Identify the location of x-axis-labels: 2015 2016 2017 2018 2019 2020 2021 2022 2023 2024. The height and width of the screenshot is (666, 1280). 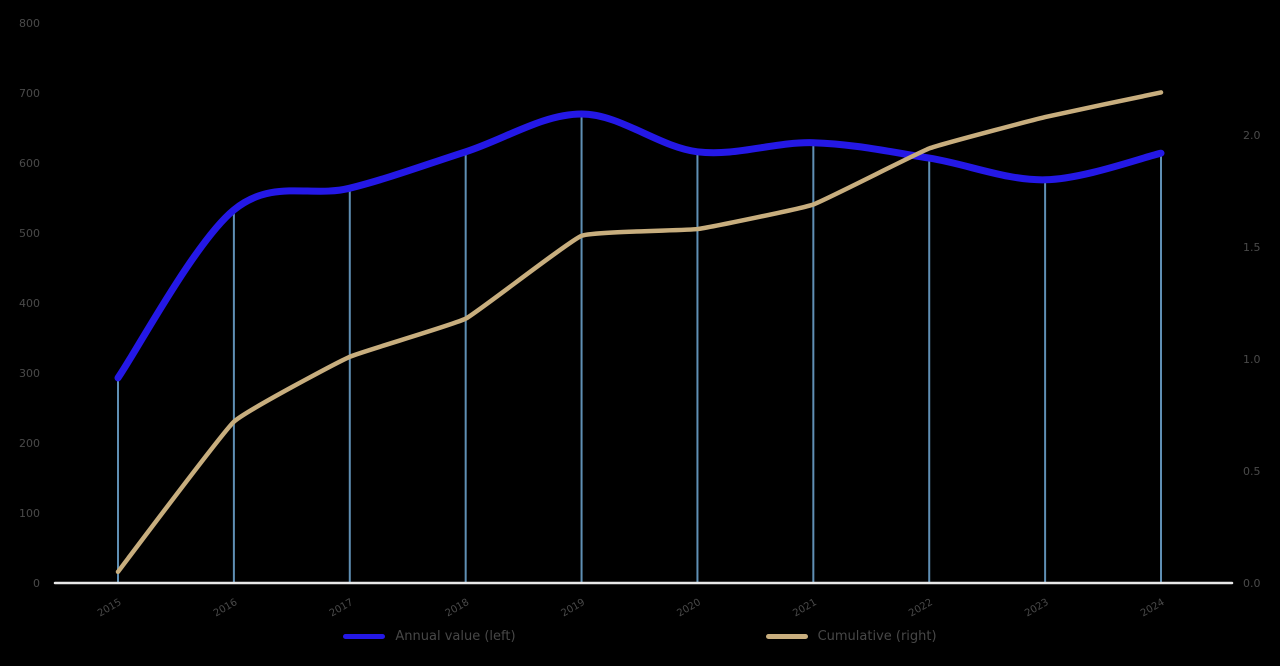
(631, 608).